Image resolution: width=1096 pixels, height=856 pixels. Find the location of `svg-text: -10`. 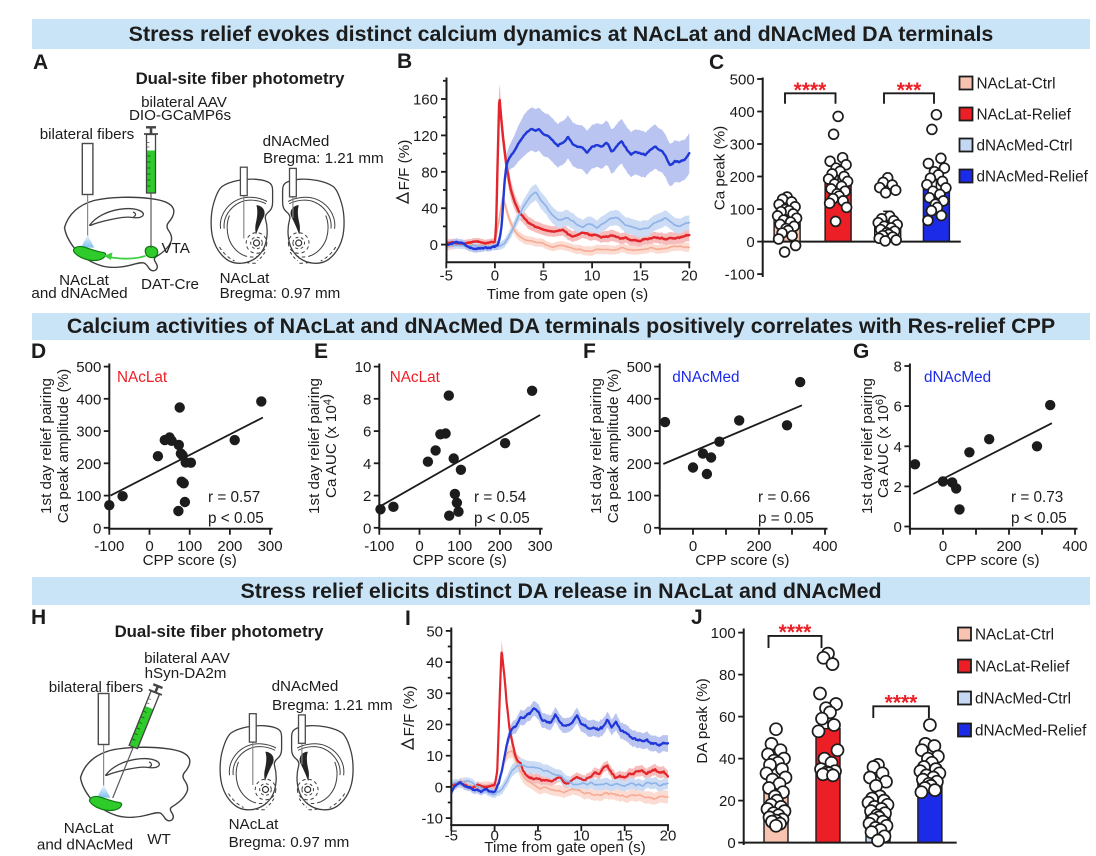

svg-text: -10 is located at coordinates (432, 819).